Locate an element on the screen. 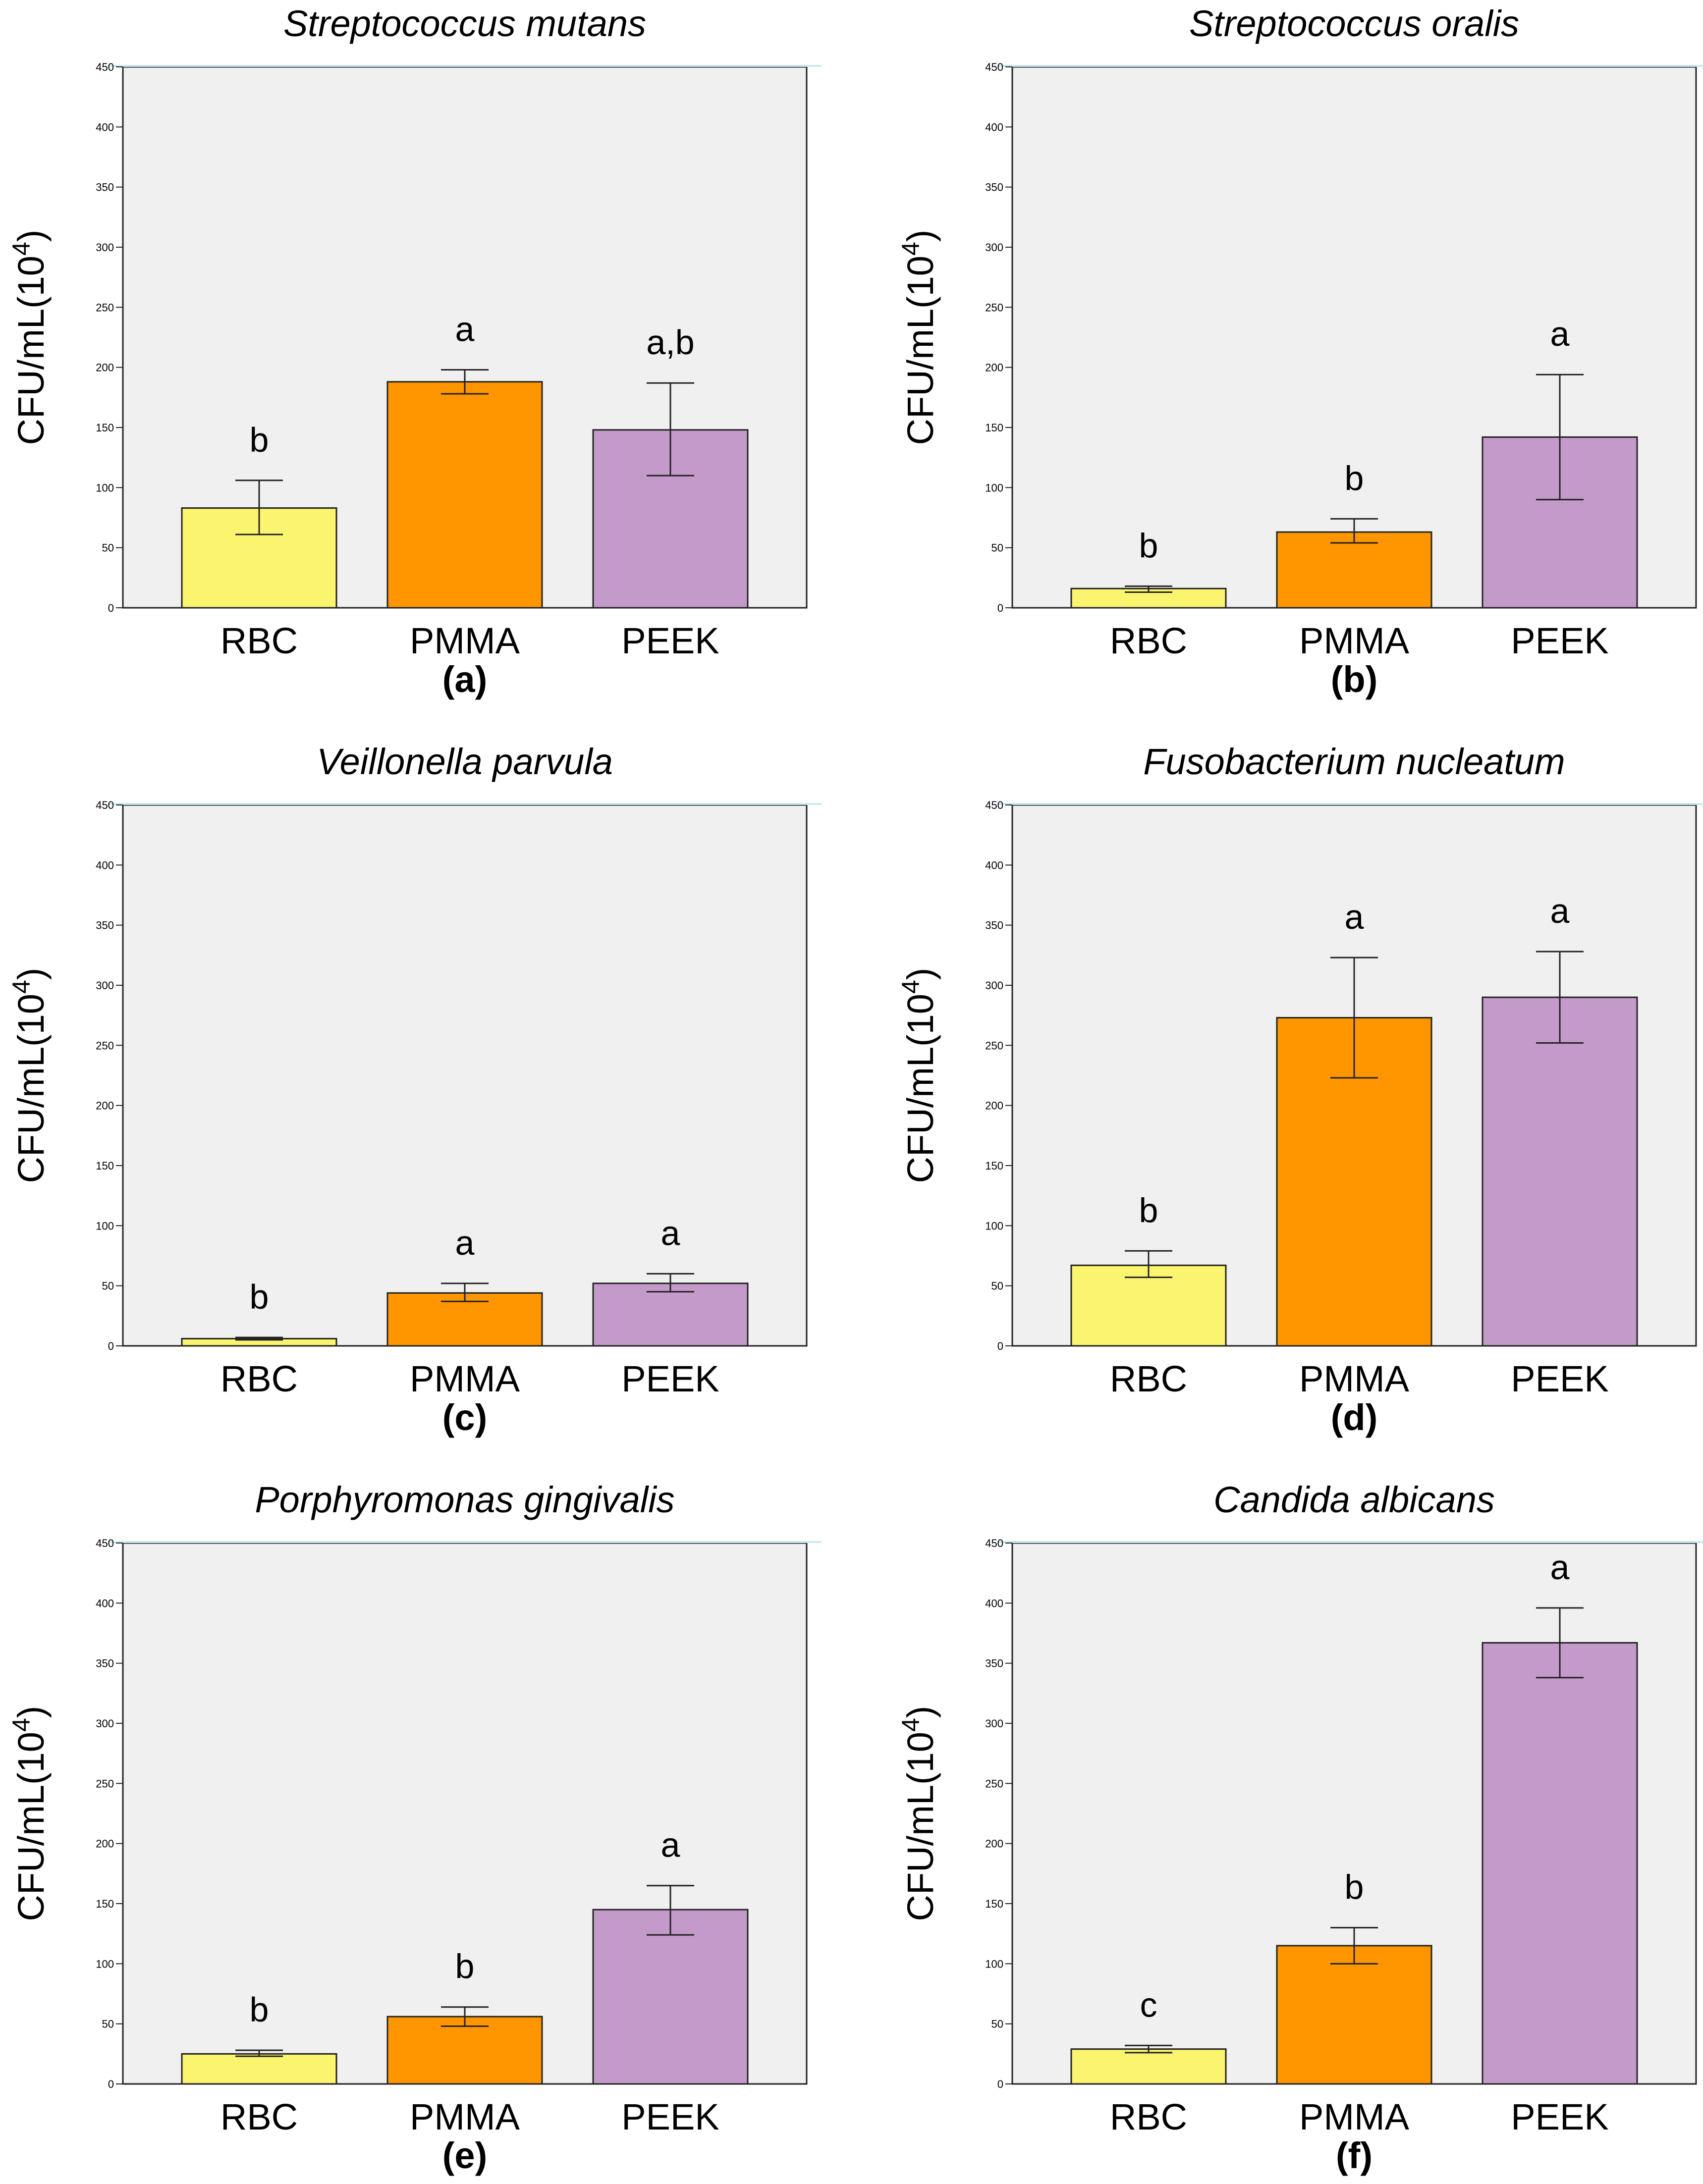 The width and height of the screenshot is (1703, 2184). chart-title: Veillonella parvula is located at coordinates (465, 761).